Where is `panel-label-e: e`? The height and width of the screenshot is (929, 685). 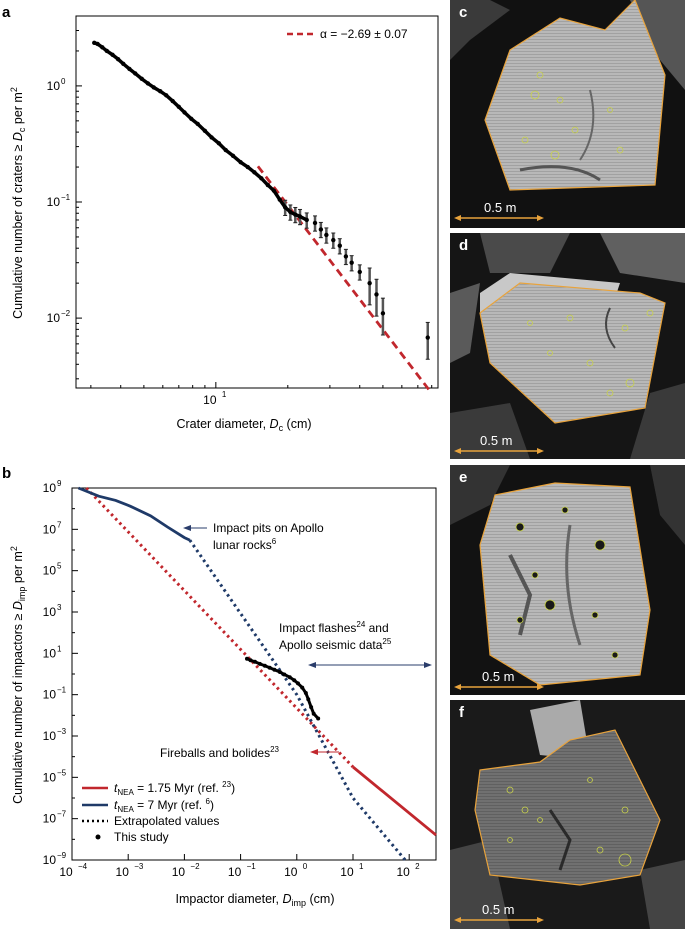 panel-label-e: e is located at coordinates (463, 477).